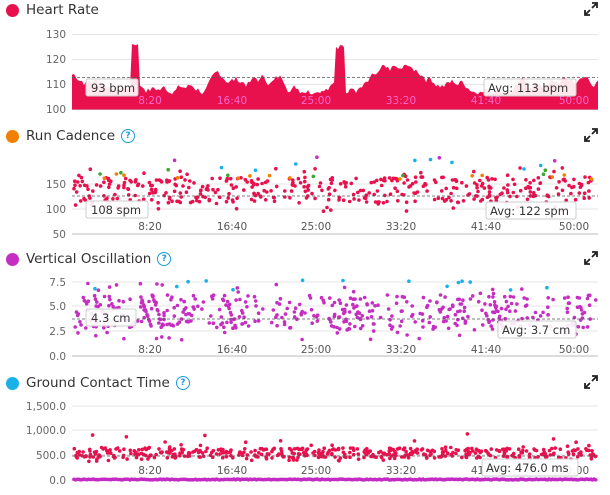  Describe the element at coordinates (316, 471) in the screenshot. I see `x-tick-label: 25:00` at that location.